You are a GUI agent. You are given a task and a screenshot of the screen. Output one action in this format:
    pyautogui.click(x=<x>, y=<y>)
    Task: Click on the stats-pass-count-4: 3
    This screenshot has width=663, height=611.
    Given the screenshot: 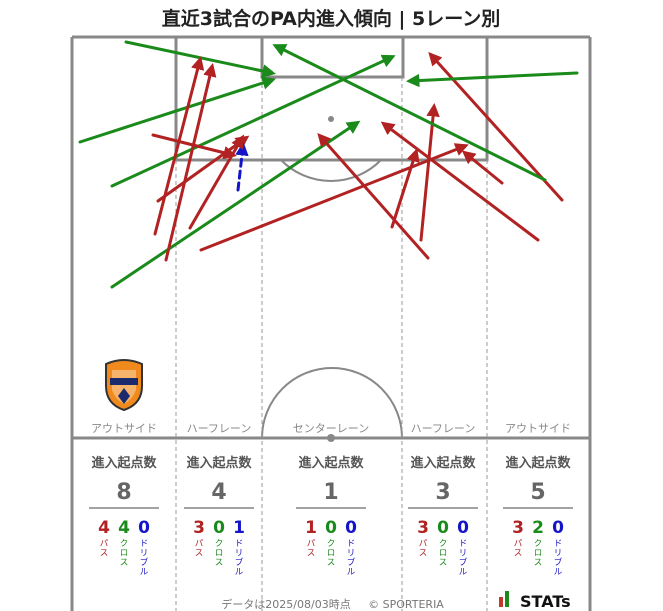 What is the action you would take?
    pyautogui.click(x=423, y=528)
    